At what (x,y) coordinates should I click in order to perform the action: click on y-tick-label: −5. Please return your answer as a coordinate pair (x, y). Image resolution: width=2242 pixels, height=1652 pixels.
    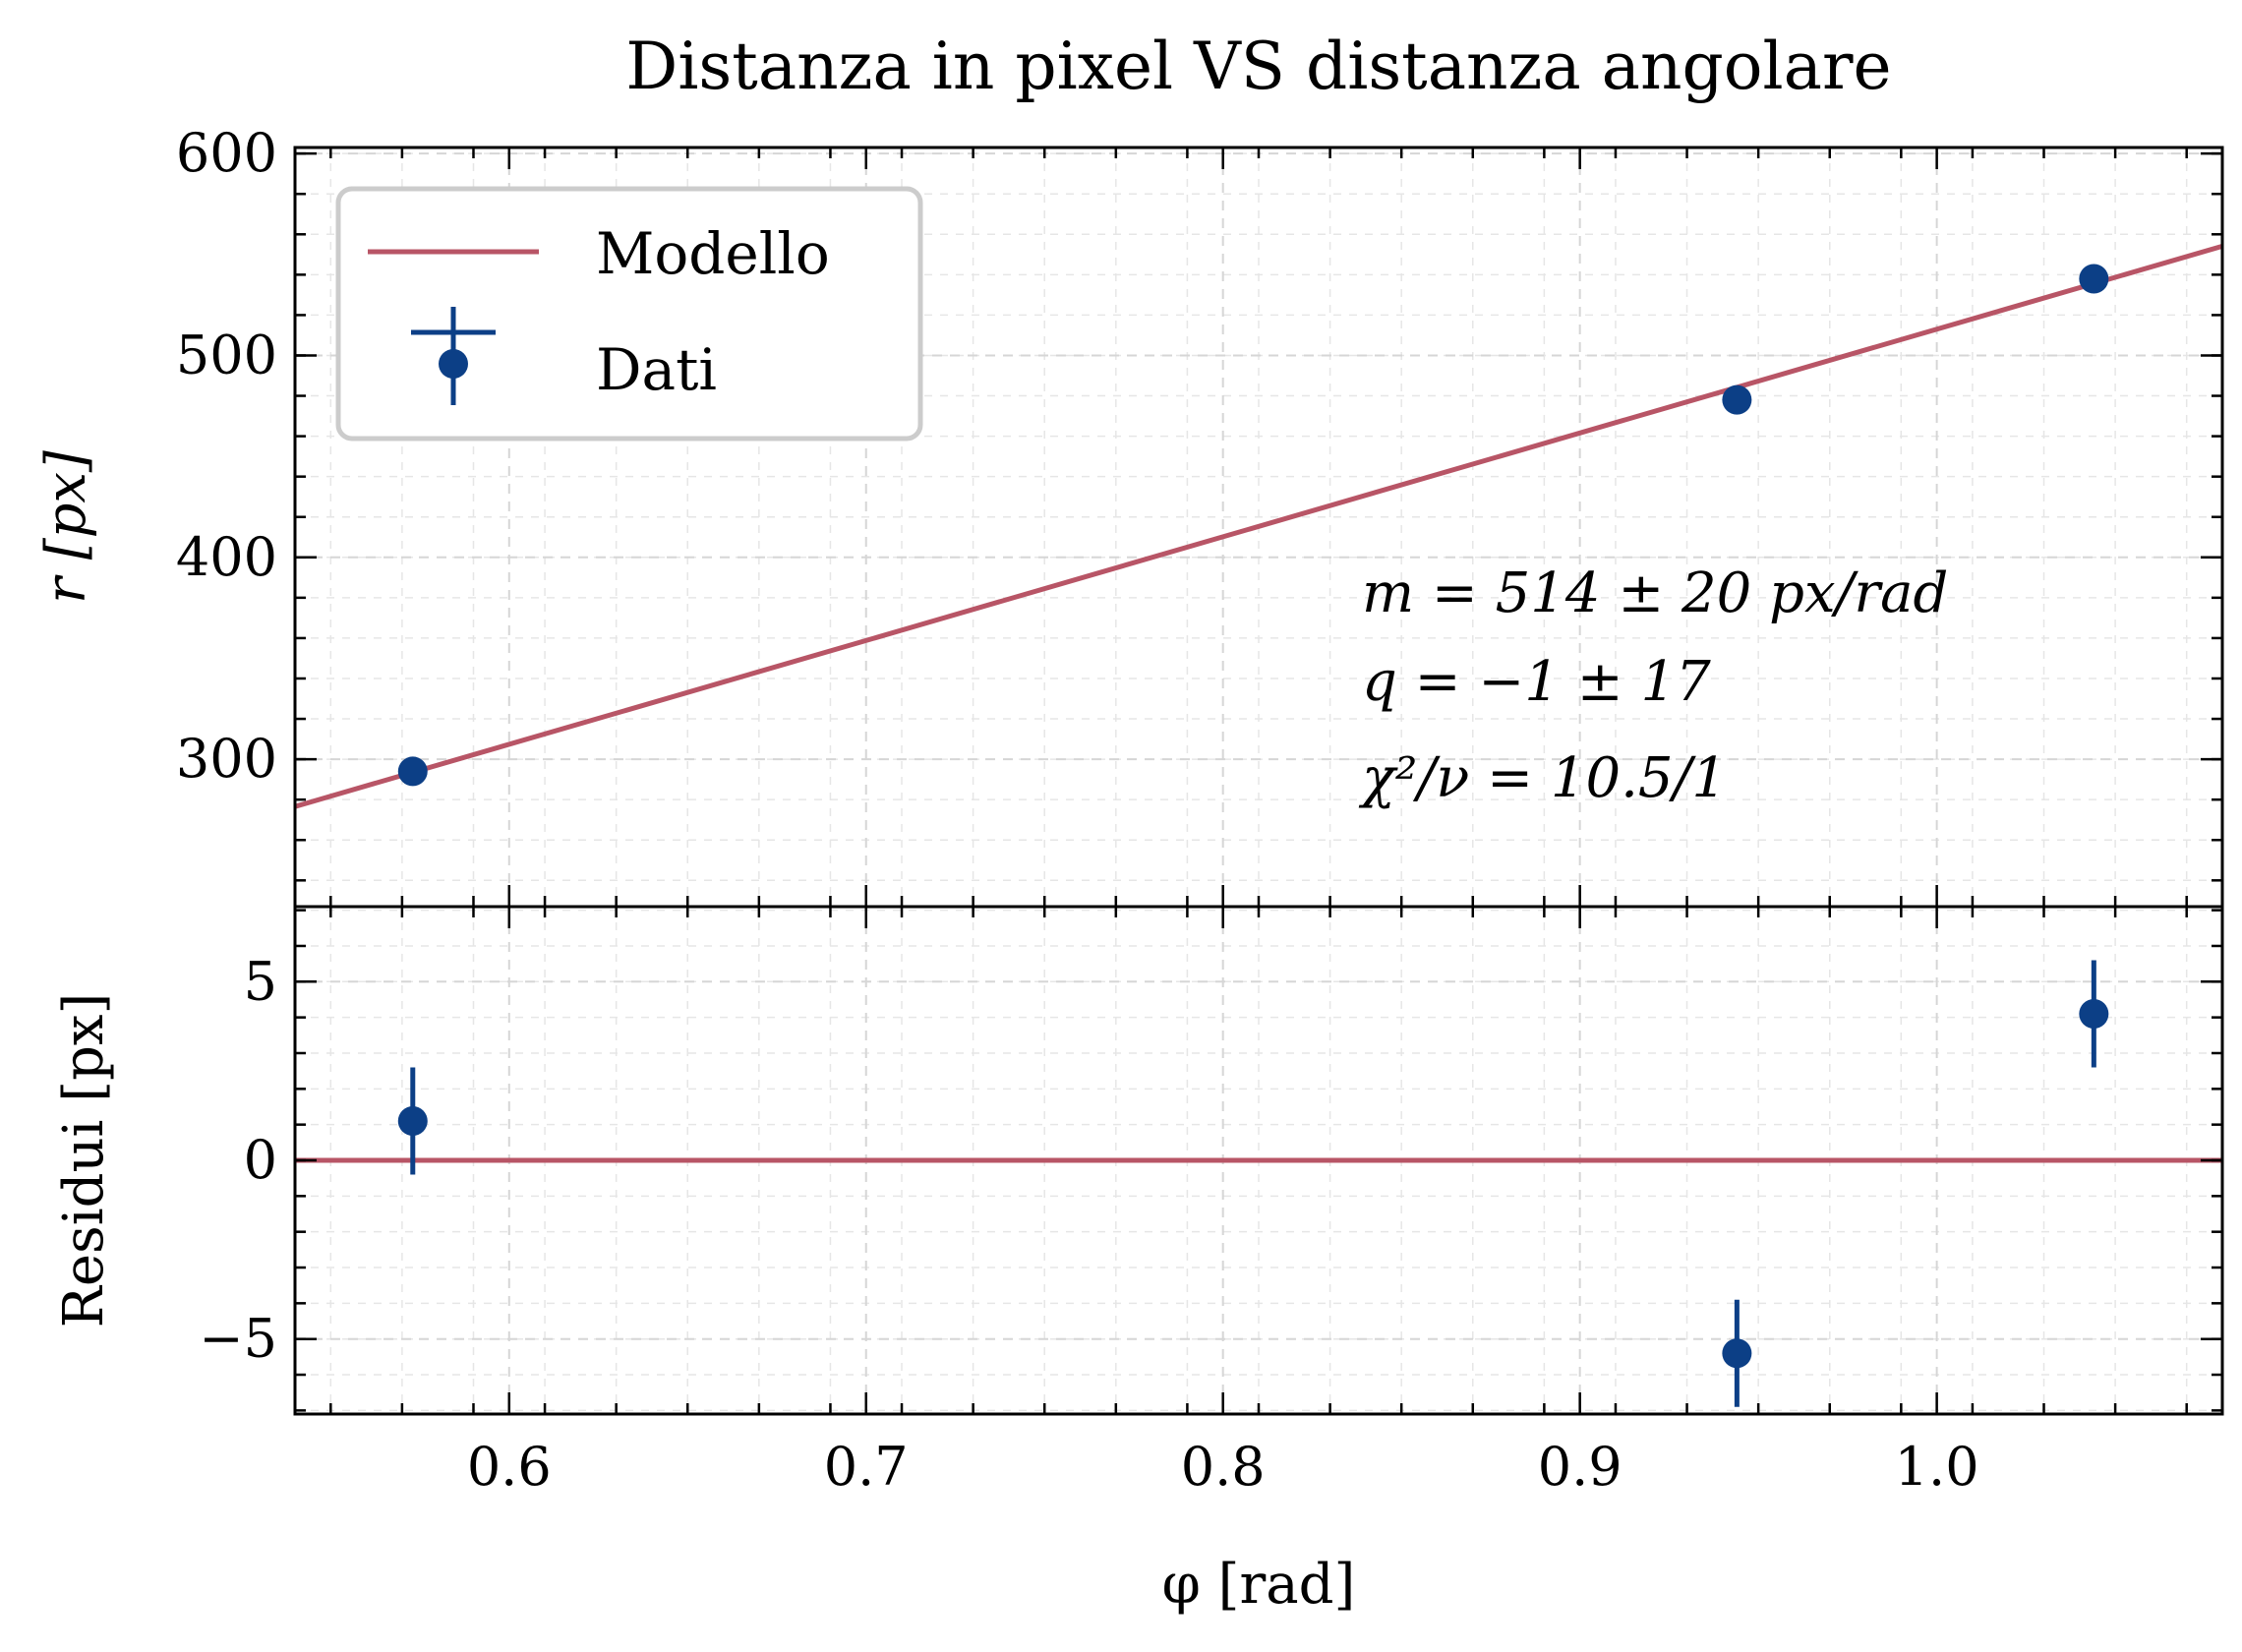
    Looking at the image, I should click on (238, 1339).